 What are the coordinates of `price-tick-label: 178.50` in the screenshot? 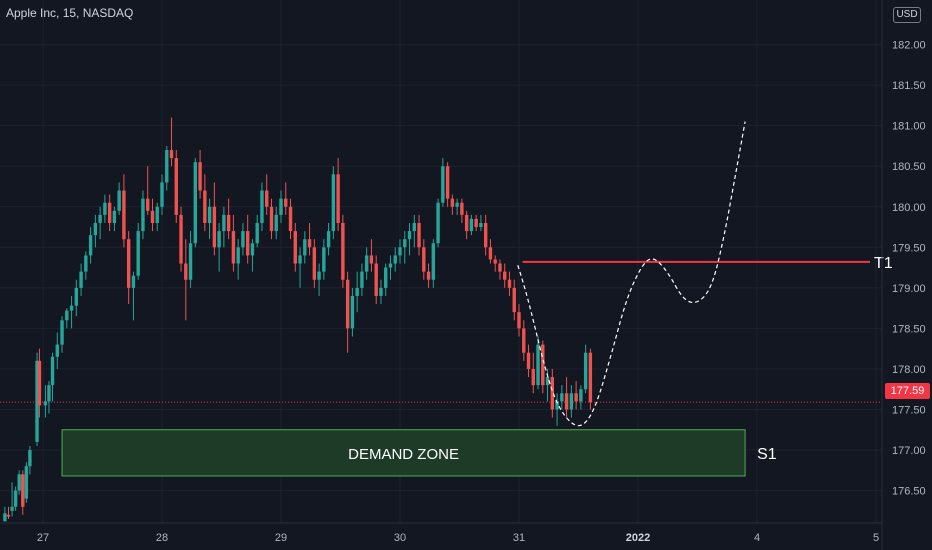 It's located at (909, 329).